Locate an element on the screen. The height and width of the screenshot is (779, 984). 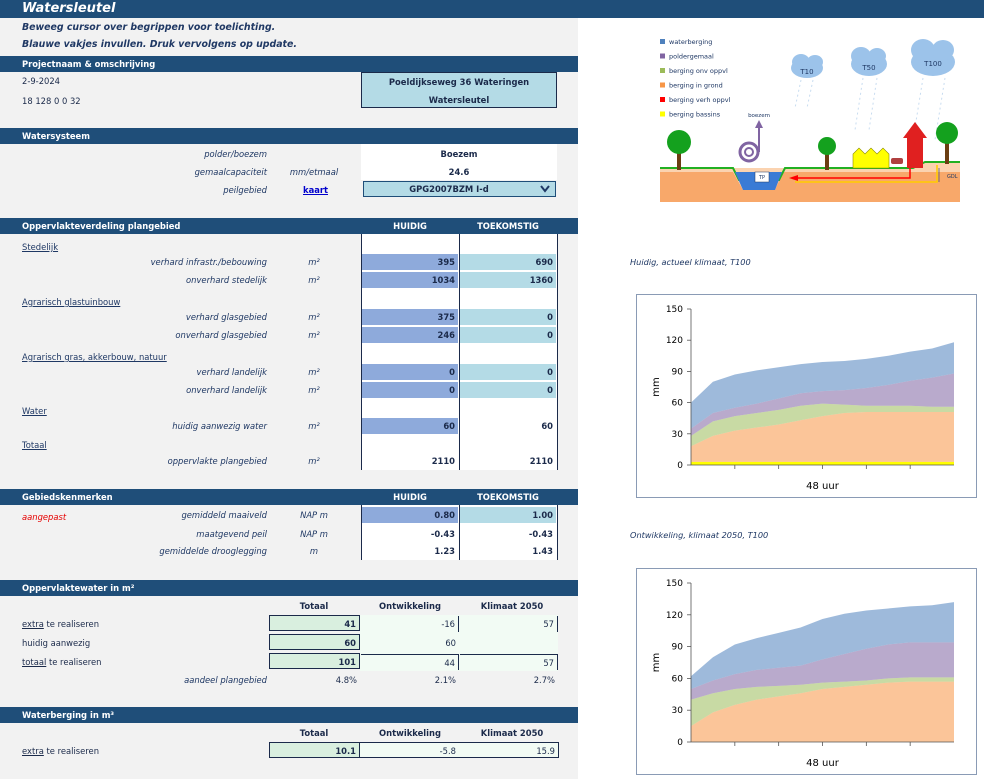
legend-label: berging verh oppvl is located at coordinates (700, 100).